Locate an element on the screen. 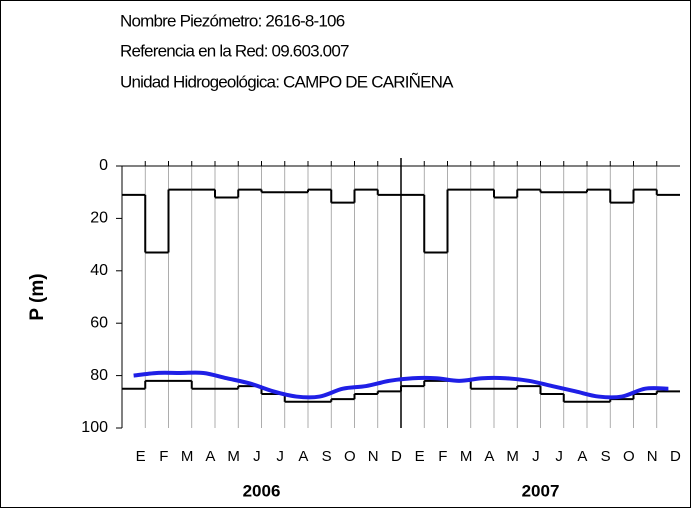 The image size is (691, 508). y-tick-label: 0 is located at coordinates (103, 165).